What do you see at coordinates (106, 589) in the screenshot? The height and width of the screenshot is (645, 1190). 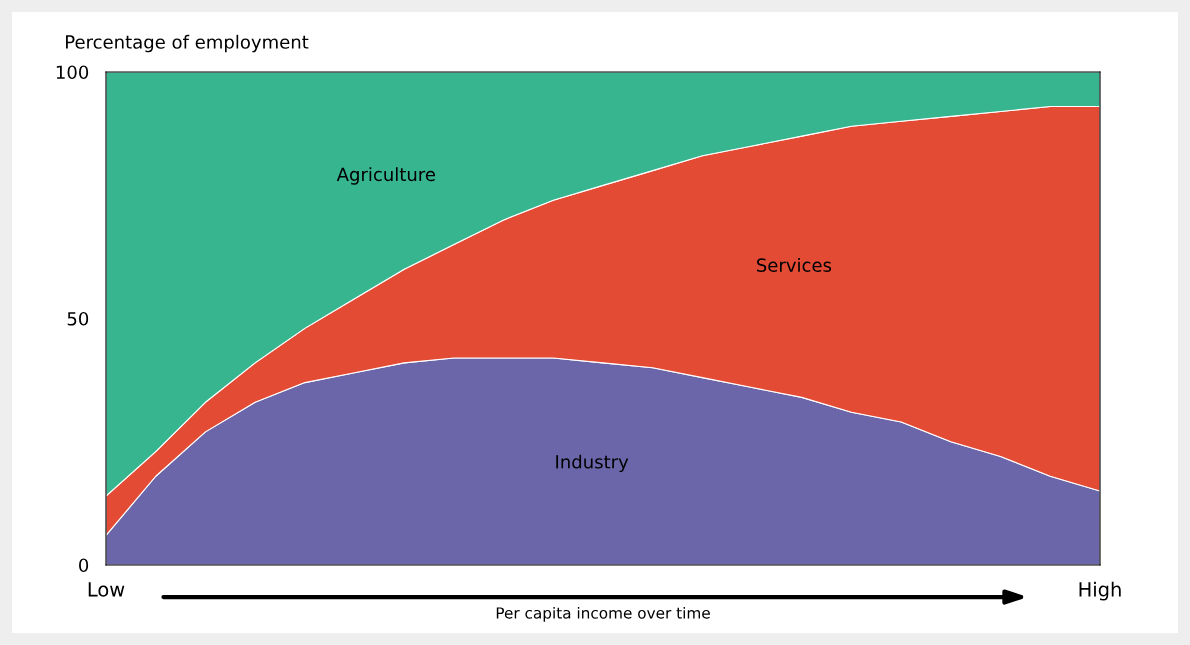 I see `x-tick-label: Low` at bounding box center [106, 589].